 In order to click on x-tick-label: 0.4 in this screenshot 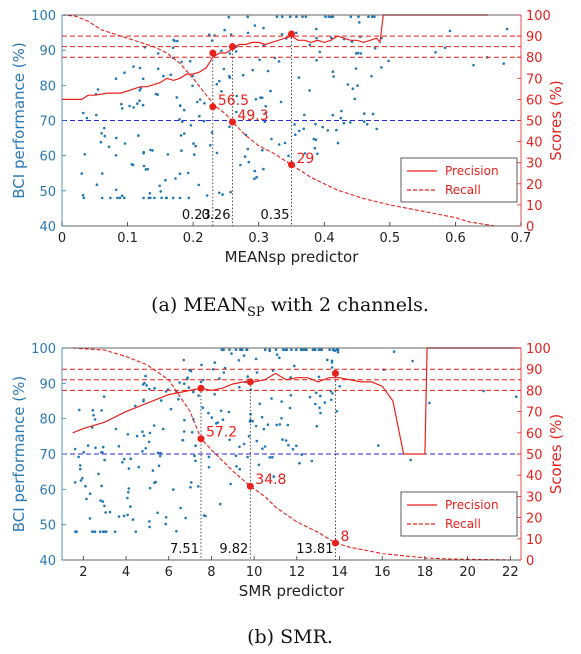, I will do `click(324, 238)`.